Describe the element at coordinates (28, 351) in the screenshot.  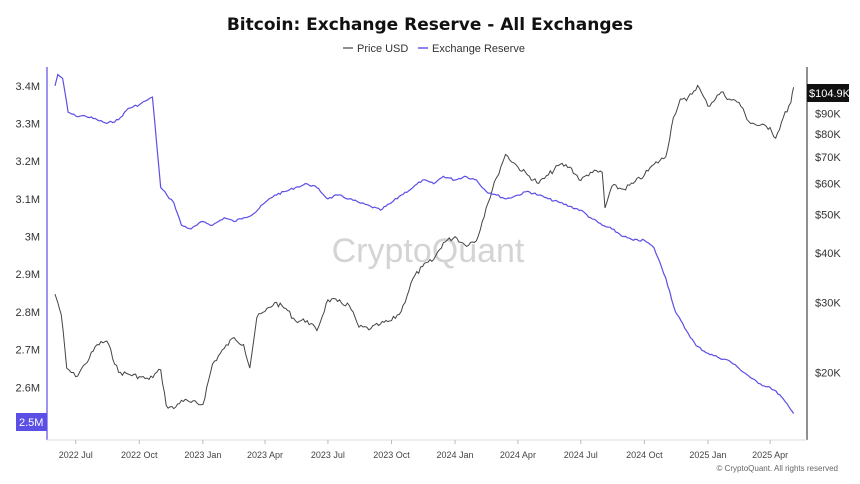
I see `left-tick-label: 2.7M` at that location.